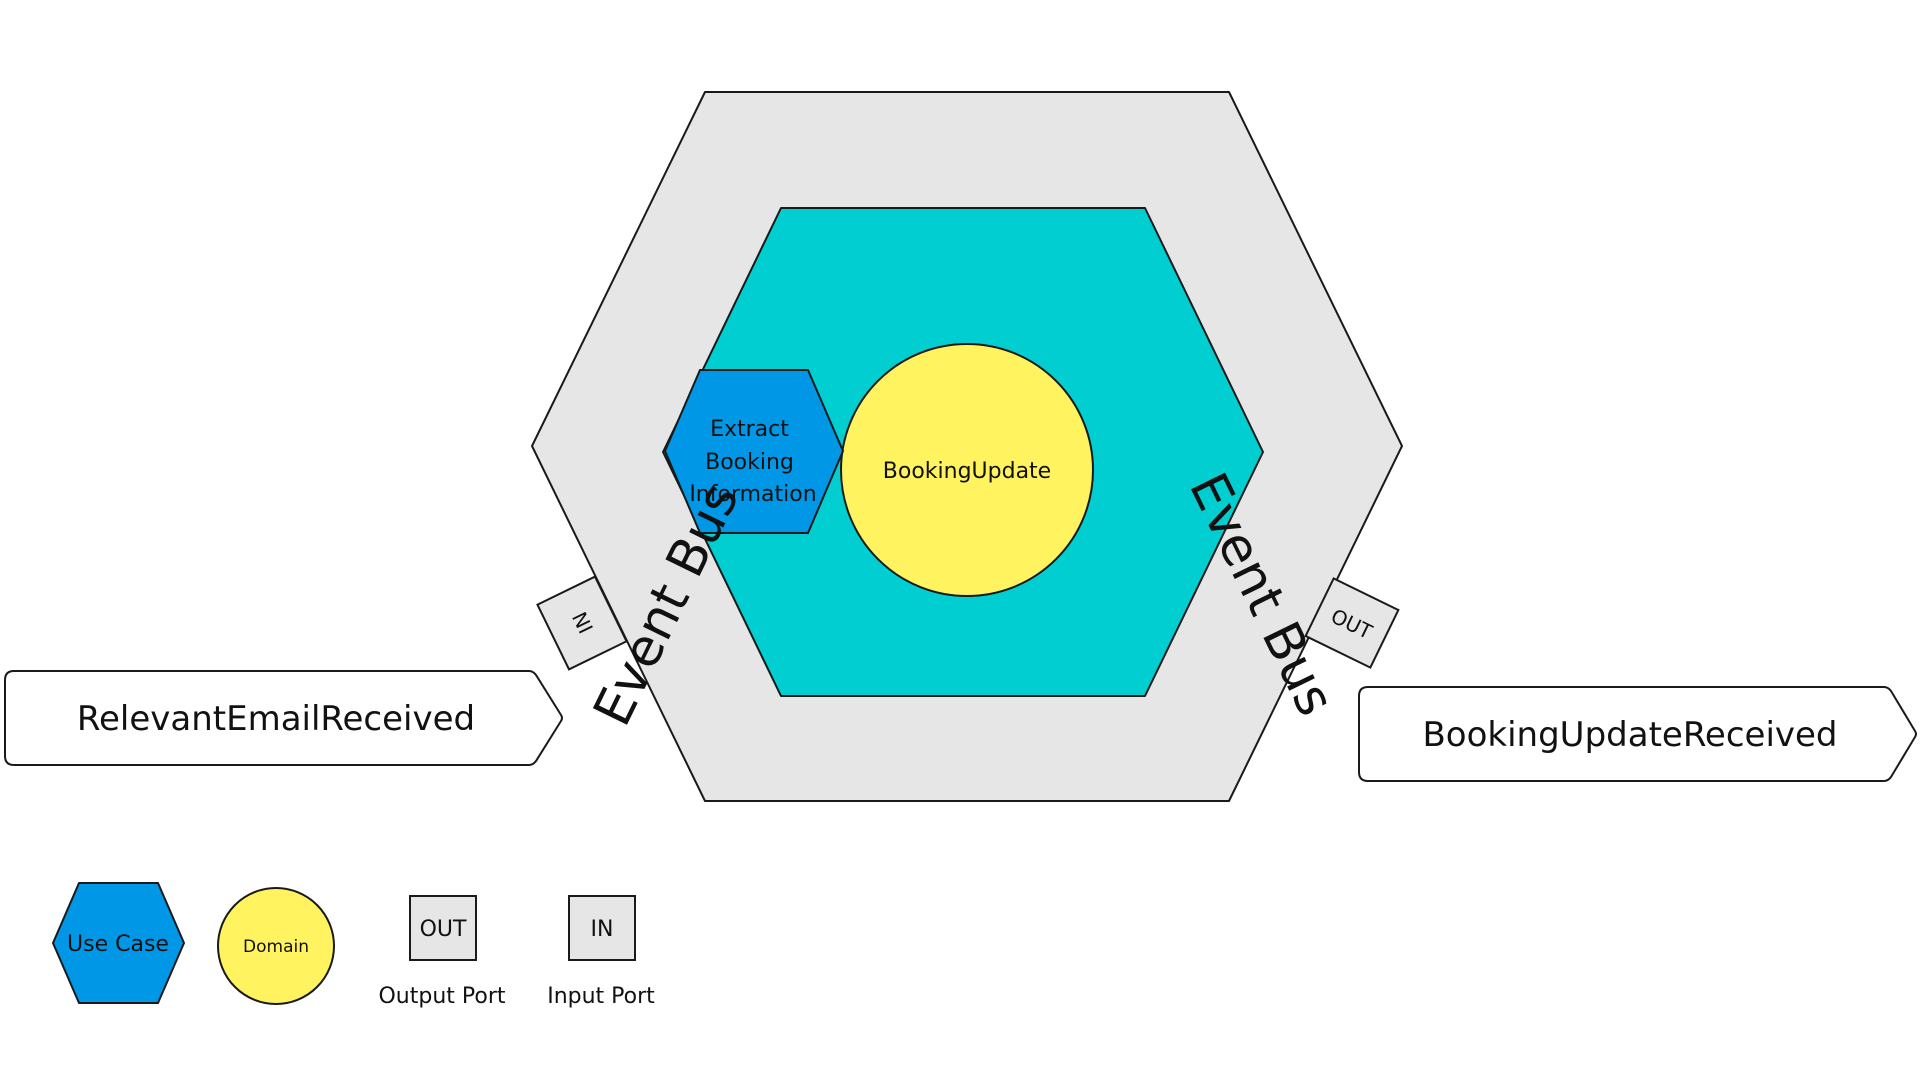 The height and width of the screenshot is (1068, 1920). I want to click on legend-input-port-box, so click(602, 928).